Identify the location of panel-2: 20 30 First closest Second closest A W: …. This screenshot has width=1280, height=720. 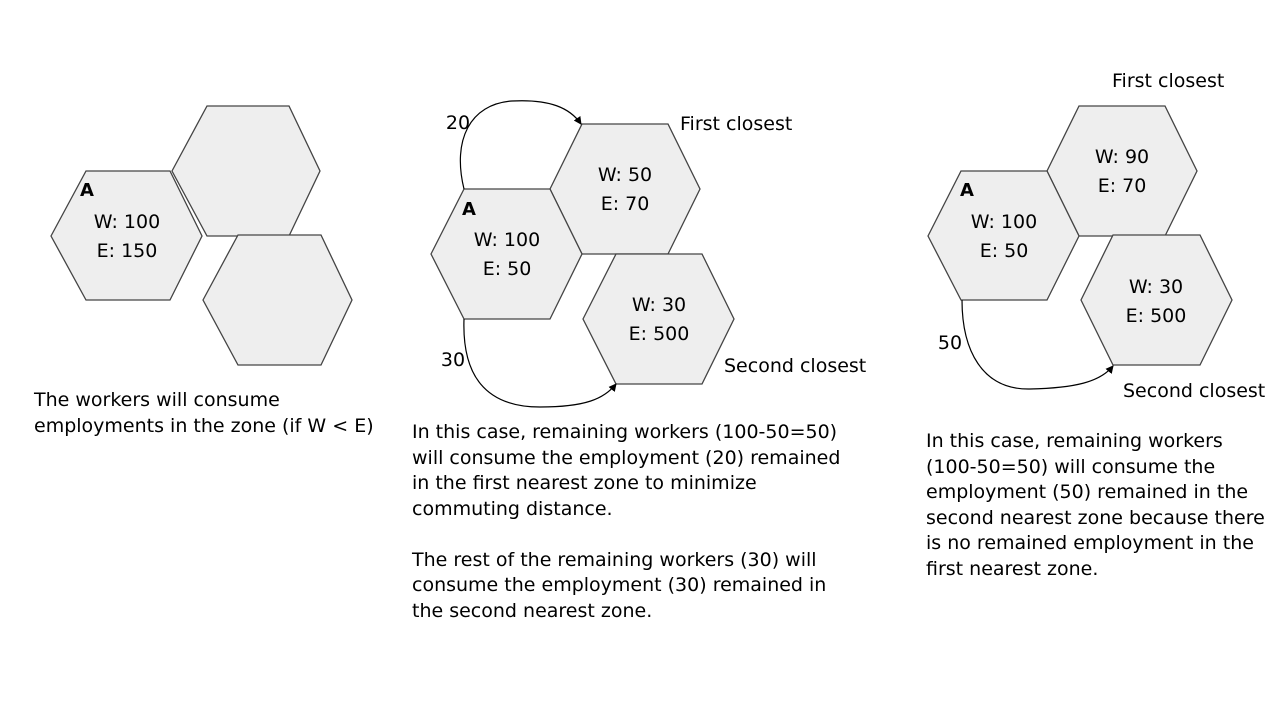
(648, 254).